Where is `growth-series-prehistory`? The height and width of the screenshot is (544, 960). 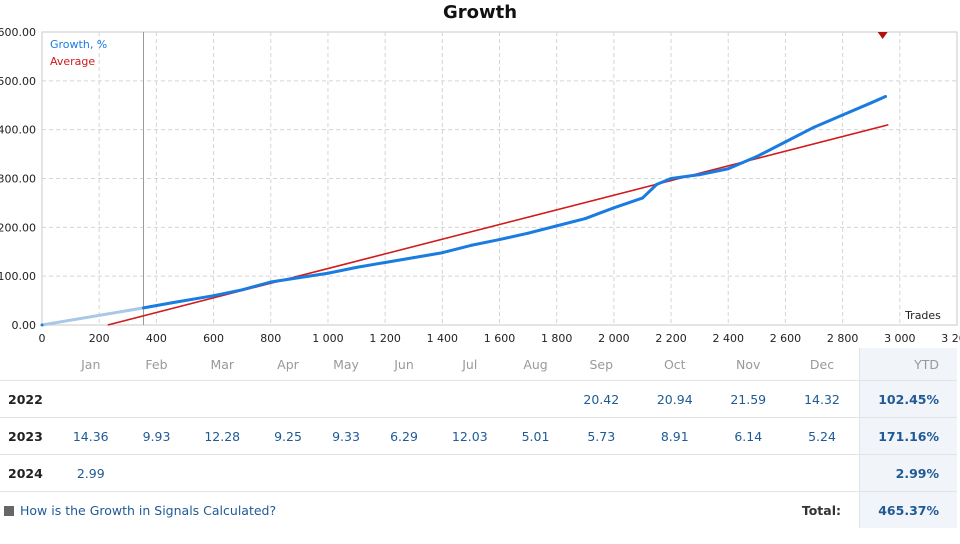 growth-series-prehistory is located at coordinates (92, 316).